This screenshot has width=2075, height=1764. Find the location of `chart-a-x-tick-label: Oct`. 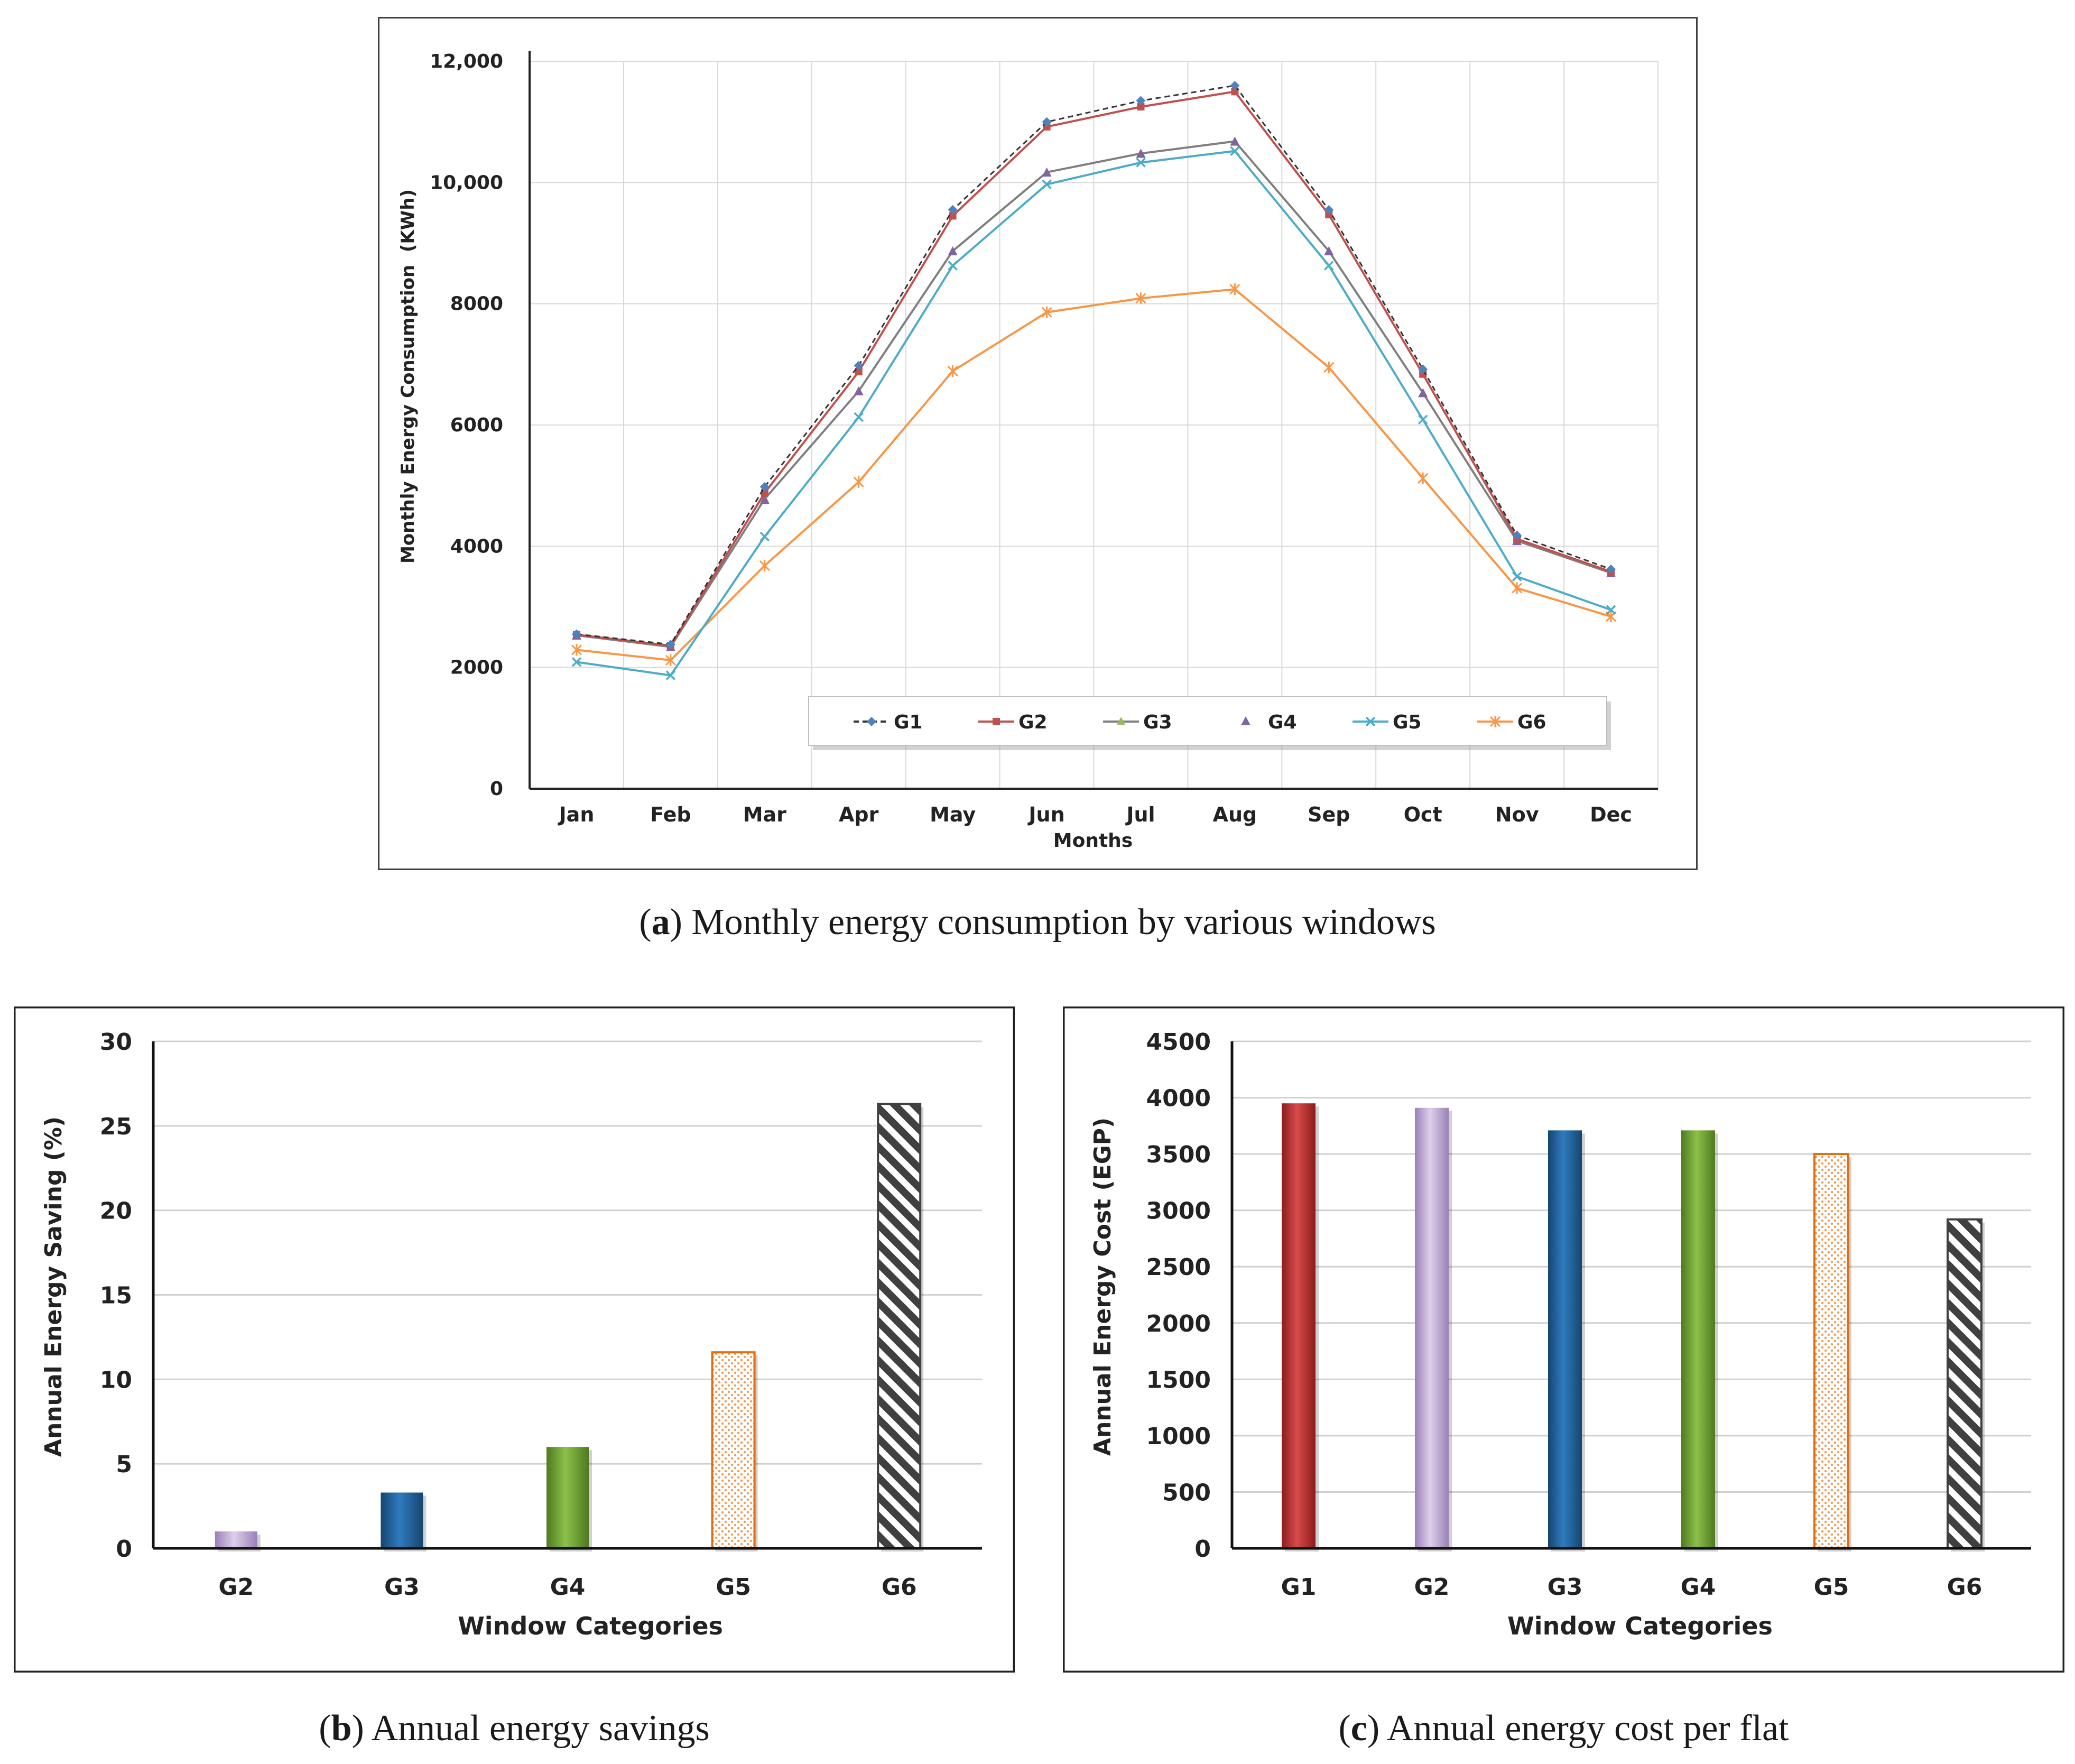

chart-a-x-tick-label: Oct is located at coordinates (1423, 814).